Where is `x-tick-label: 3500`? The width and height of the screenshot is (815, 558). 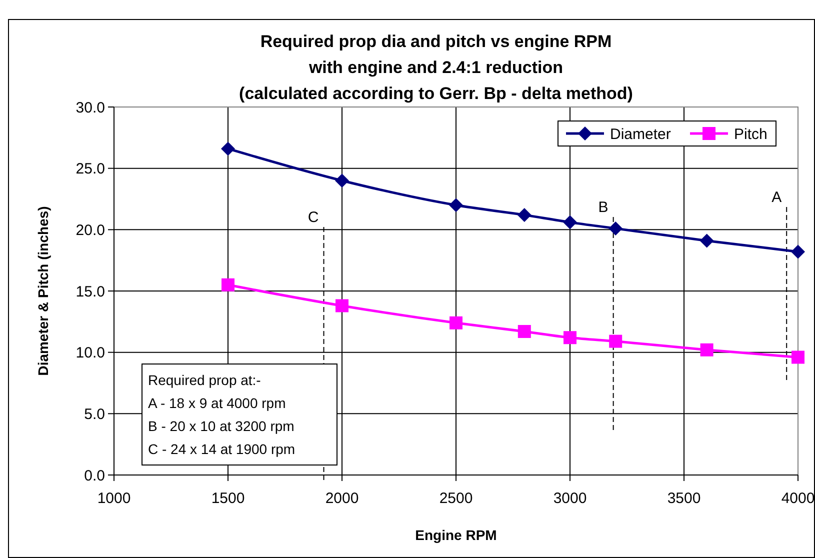 x-tick-label: 3500 is located at coordinates (684, 498).